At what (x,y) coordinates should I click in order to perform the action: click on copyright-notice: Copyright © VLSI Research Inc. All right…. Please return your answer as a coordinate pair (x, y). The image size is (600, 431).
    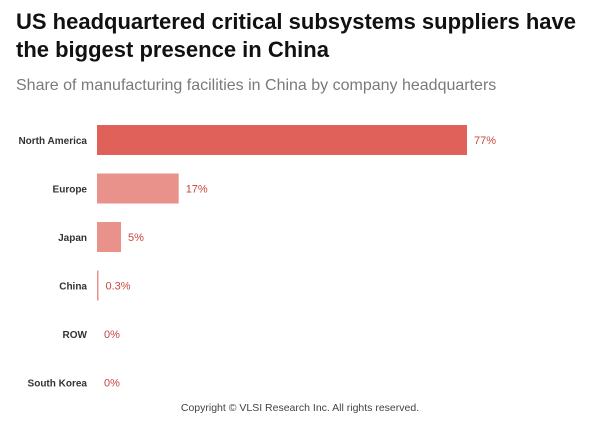
    Looking at the image, I should click on (300, 408).